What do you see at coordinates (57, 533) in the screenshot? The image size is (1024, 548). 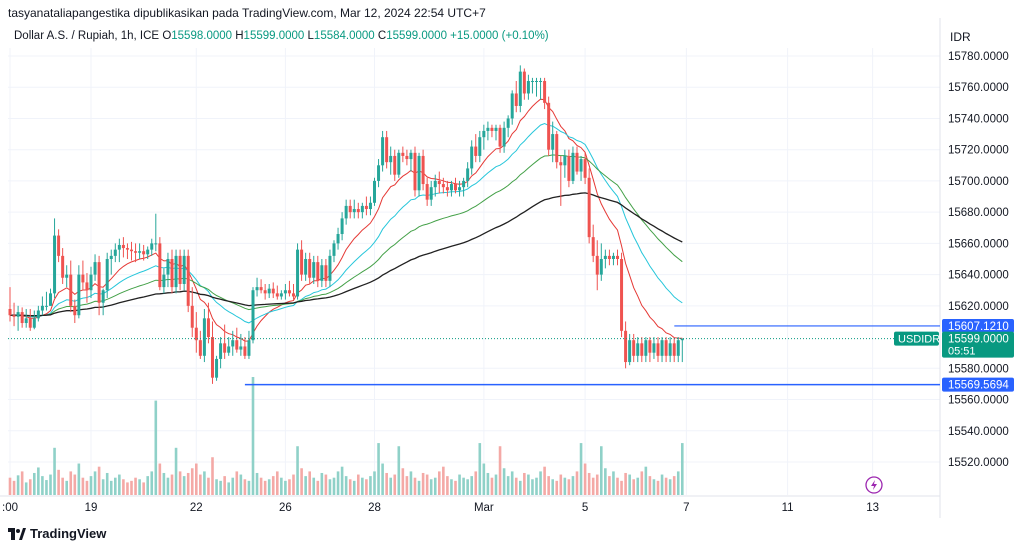 I see `tradingview-brand: TradingView` at bounding box center [57, 533].